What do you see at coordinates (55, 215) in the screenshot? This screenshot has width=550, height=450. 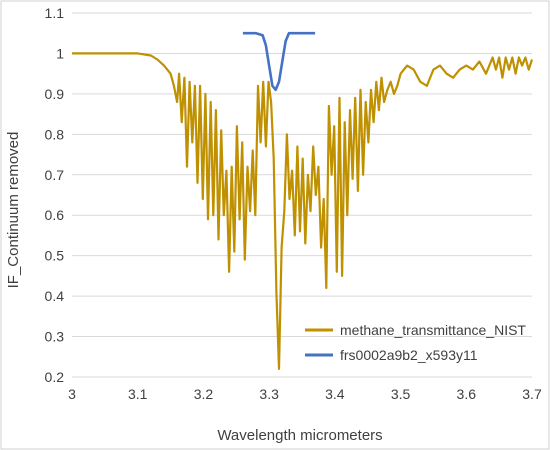 I see `y-tick-label: 0.6` at bounding box center [55, 215].